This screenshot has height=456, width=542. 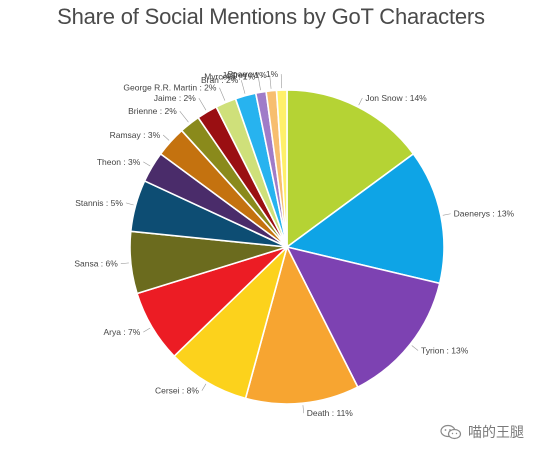 What do you see at coordinates (135, 135) in the screenshot?
I see `slice-label: Ramsay : 3%` at bounding box center [135, 135].